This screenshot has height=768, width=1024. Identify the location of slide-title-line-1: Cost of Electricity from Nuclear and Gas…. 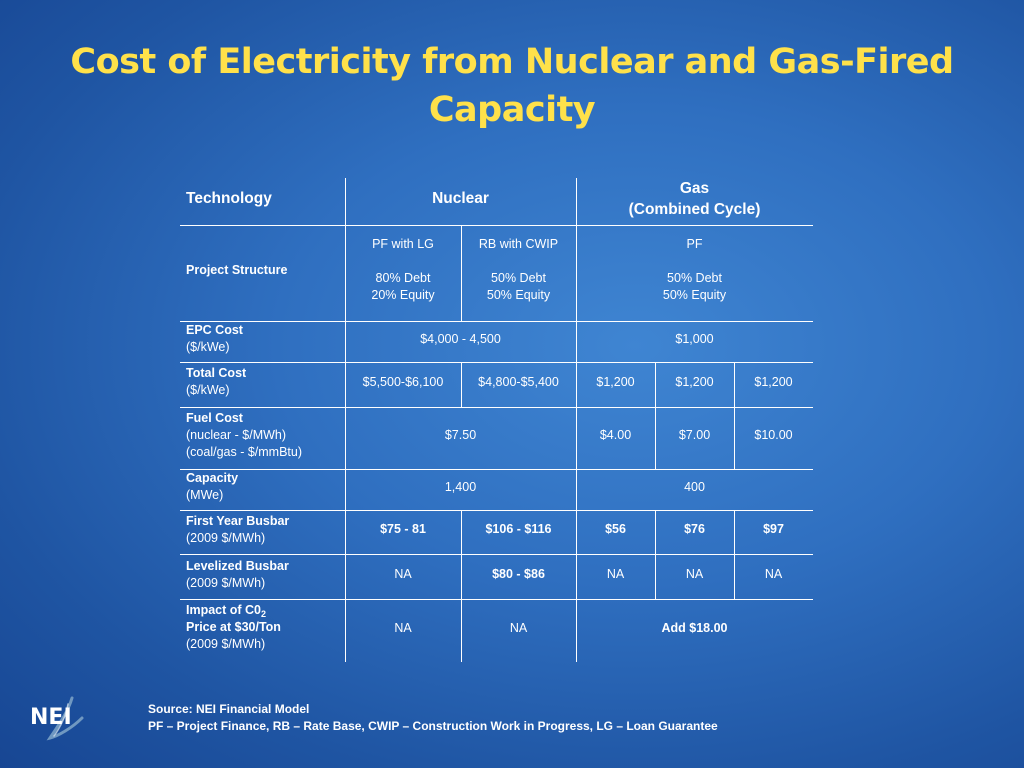
(512, 62).